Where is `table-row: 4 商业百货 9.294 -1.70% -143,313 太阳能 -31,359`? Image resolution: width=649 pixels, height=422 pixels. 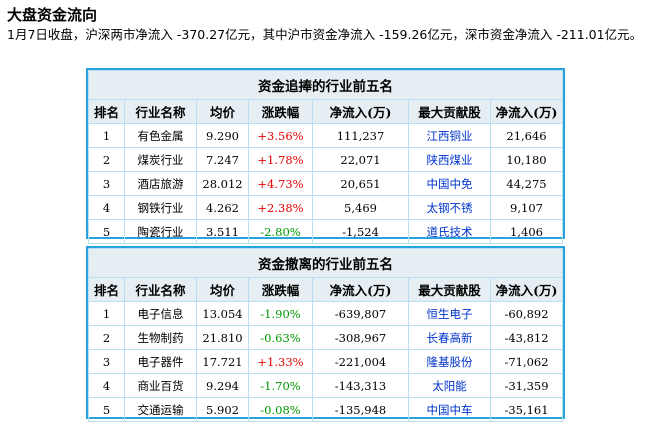
table-row: 4 商业百货 9.294 -1.70% -143,313 太阳能 -31,359 is located at coordinates (325, 385).